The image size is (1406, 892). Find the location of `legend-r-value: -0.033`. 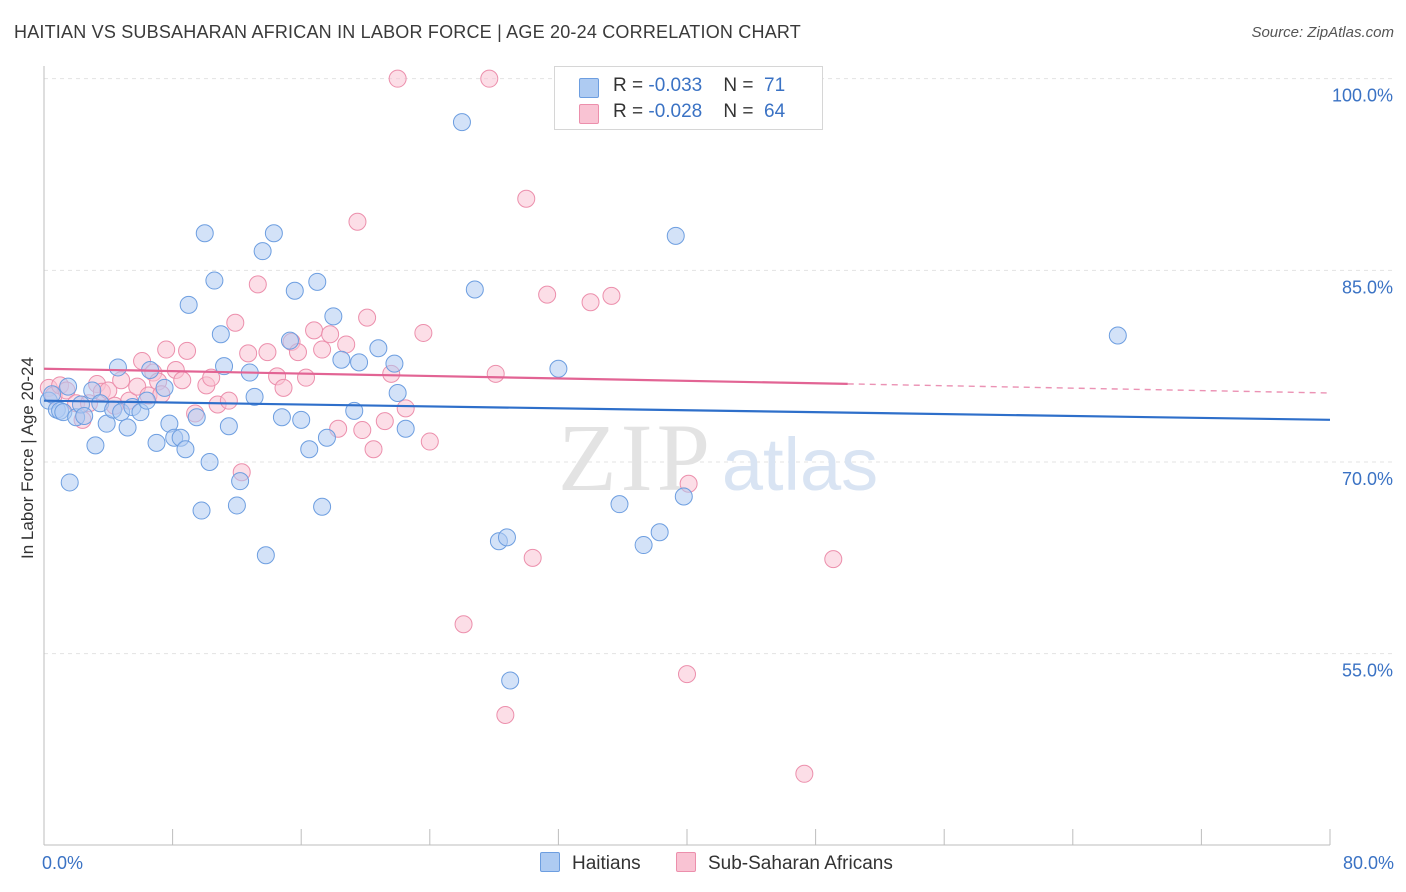

legend-r-value: -0.033 is located at coordinates (675, 85).